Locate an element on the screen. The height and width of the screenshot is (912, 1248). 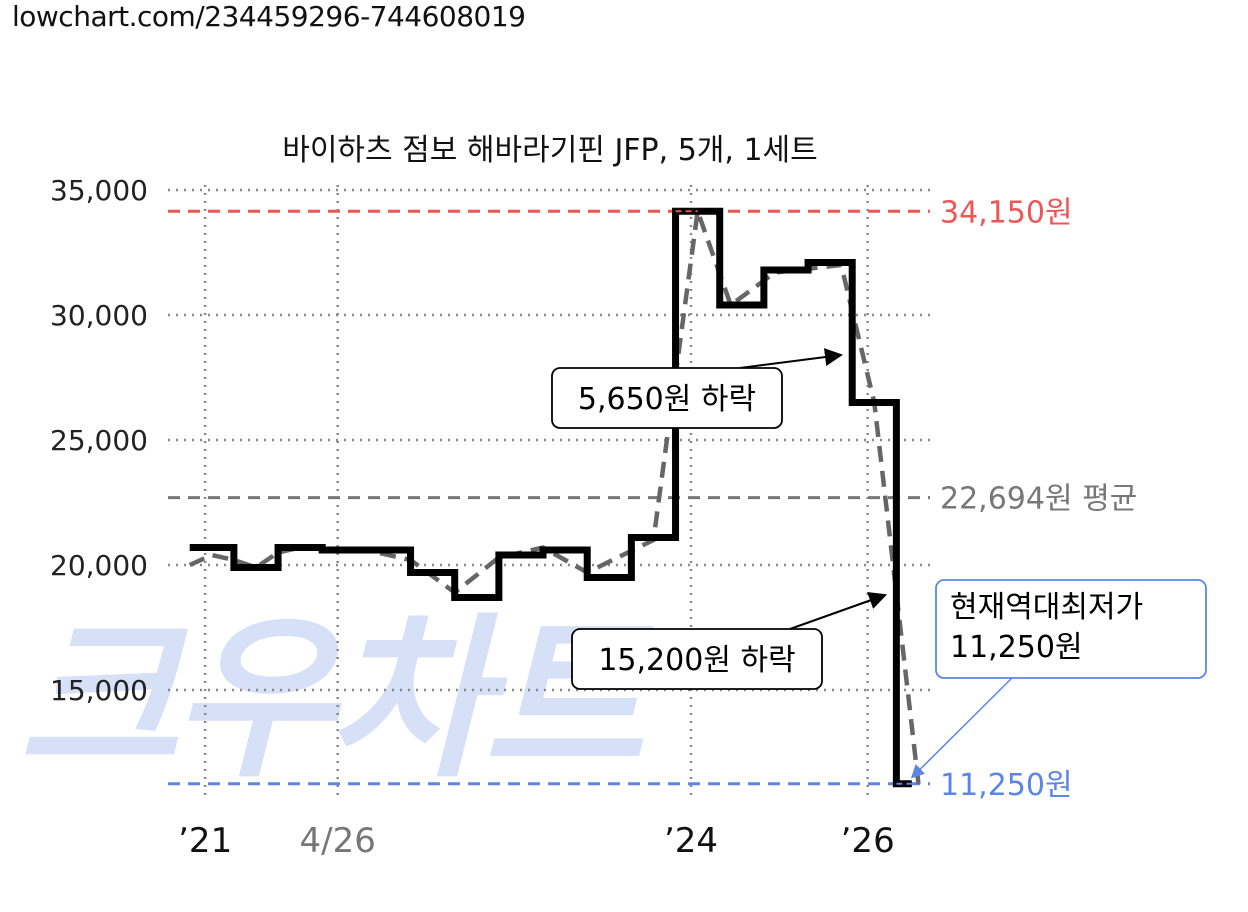
annotation-text: 11,250원 is located at coordinates (1016, 647).